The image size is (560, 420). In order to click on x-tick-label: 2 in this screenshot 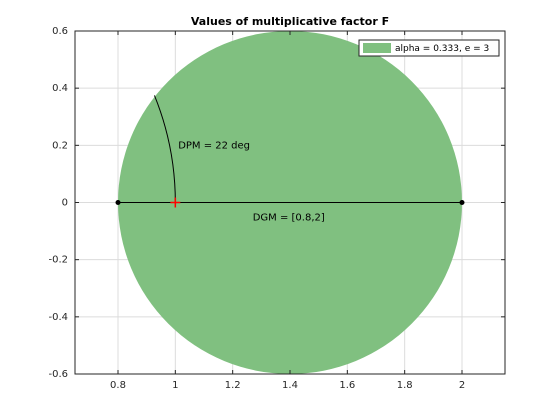, I will do `click(462, 385)`.